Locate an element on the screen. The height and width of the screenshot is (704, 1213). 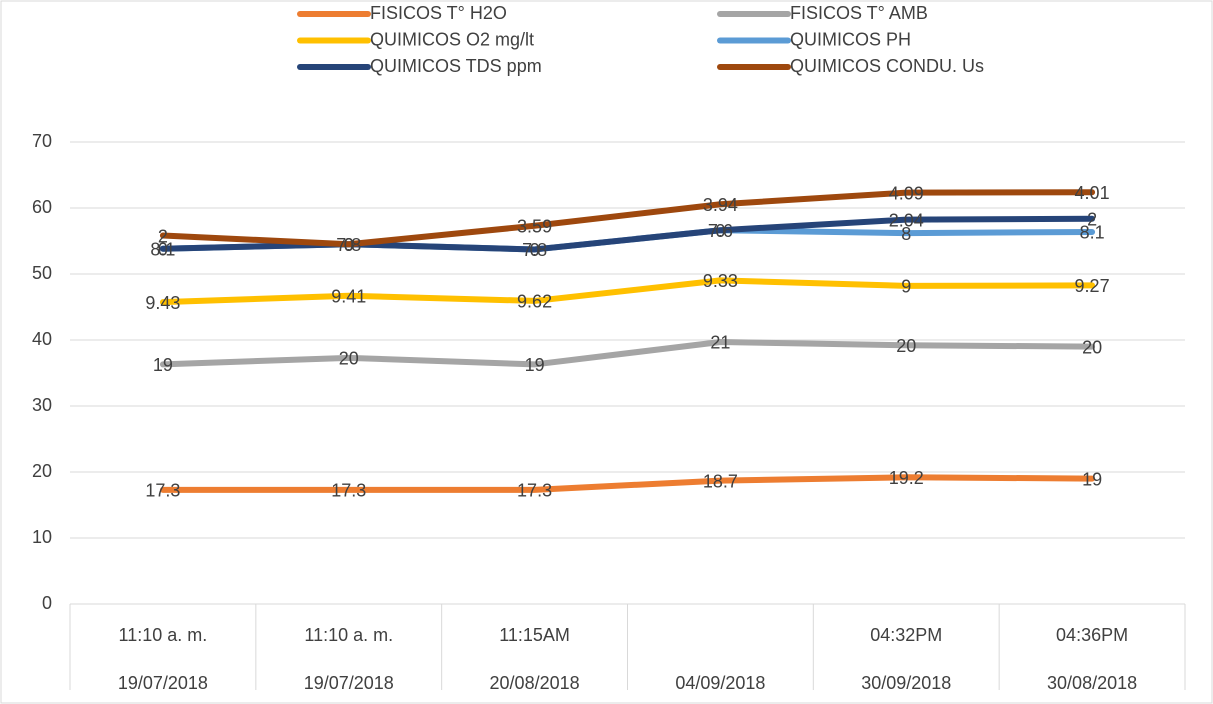
data-label: 3.59 is located at coordinates (534, 227).